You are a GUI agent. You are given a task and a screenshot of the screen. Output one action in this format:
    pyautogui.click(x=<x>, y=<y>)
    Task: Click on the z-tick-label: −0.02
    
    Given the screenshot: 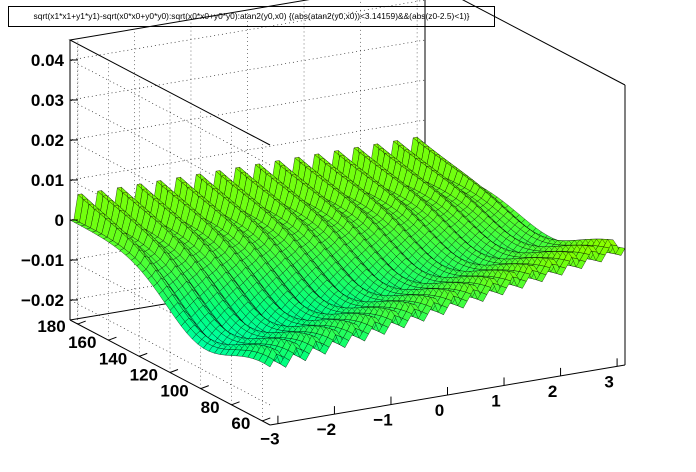 What is the action you would take?
    pyautogui.click(x=42, y=300)
    